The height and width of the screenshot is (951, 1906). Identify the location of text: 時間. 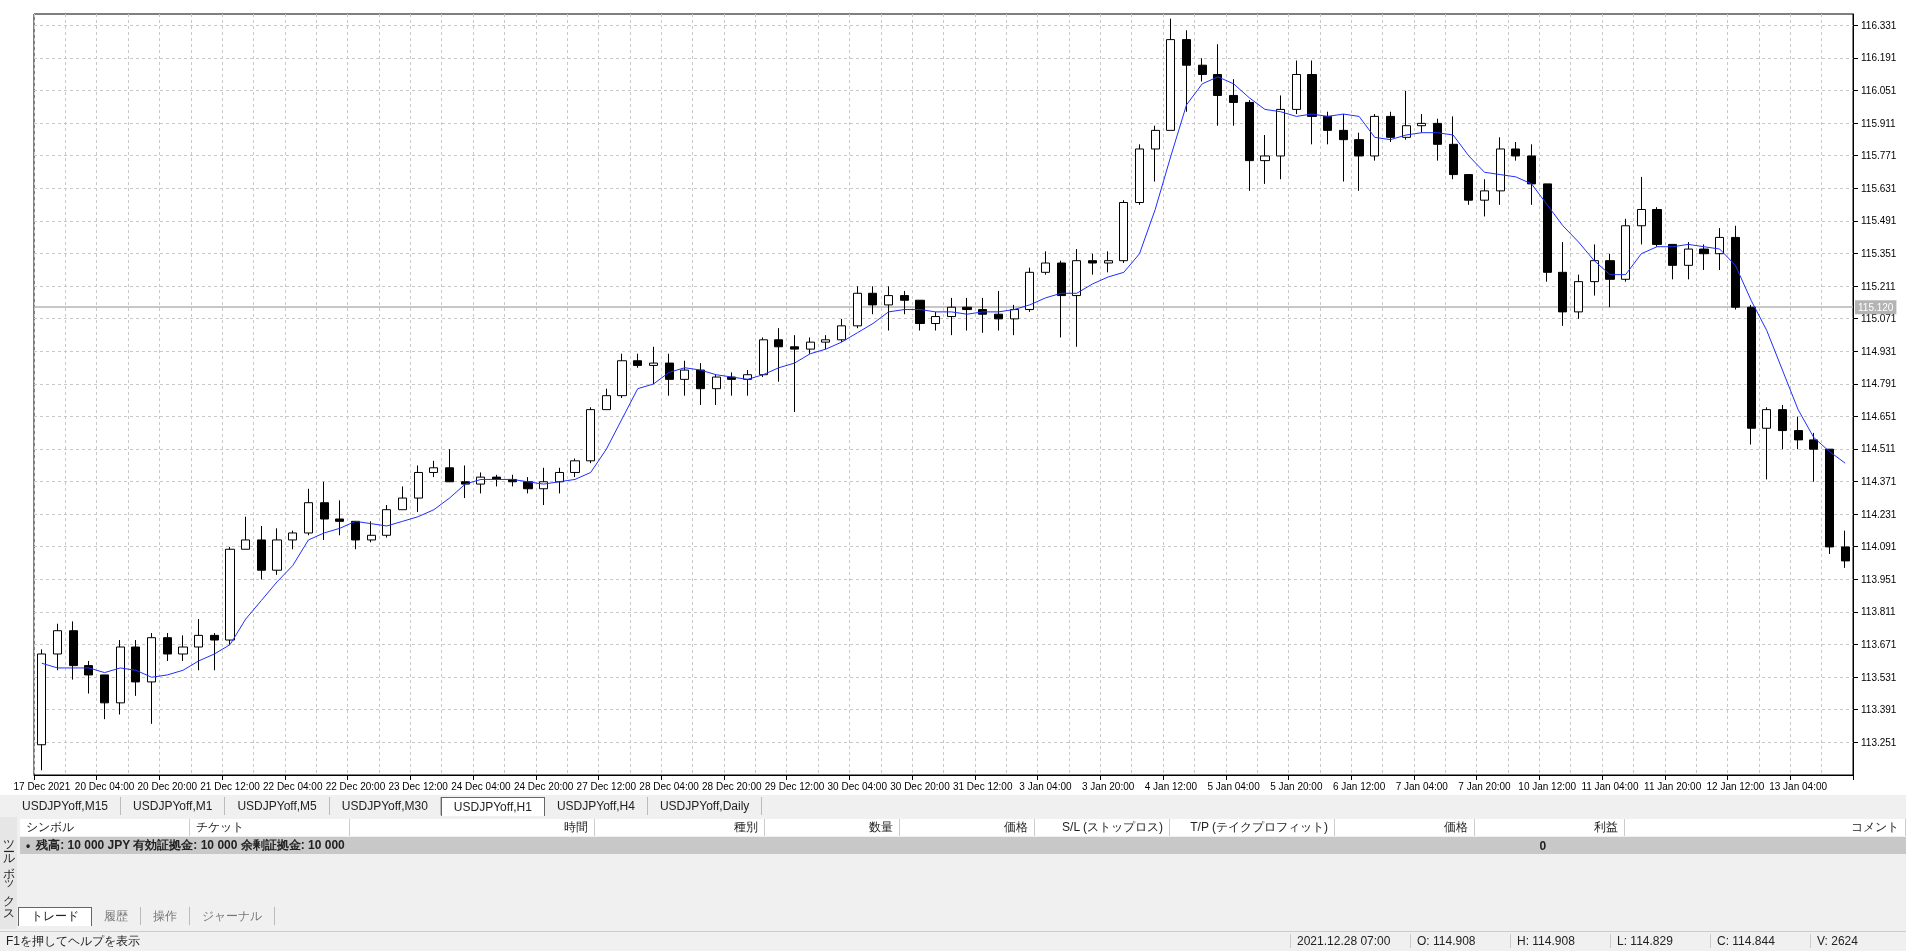
(472, 827).